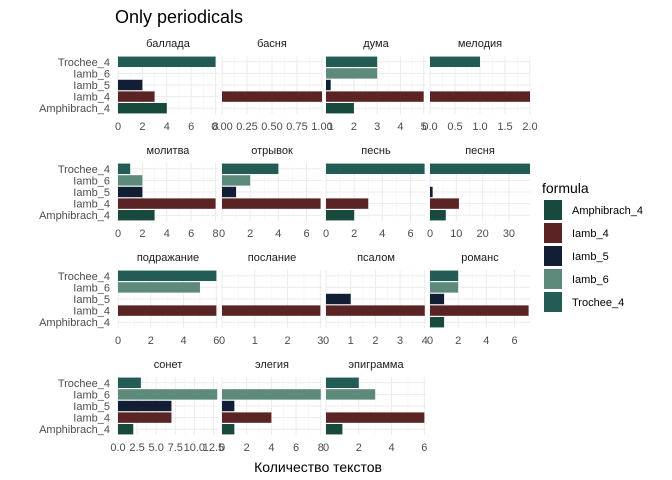 The width and height of the screenshot is (672, 480). I want to click on facet-panel-романс: романс 0 2 4 6, so click(478, 299).